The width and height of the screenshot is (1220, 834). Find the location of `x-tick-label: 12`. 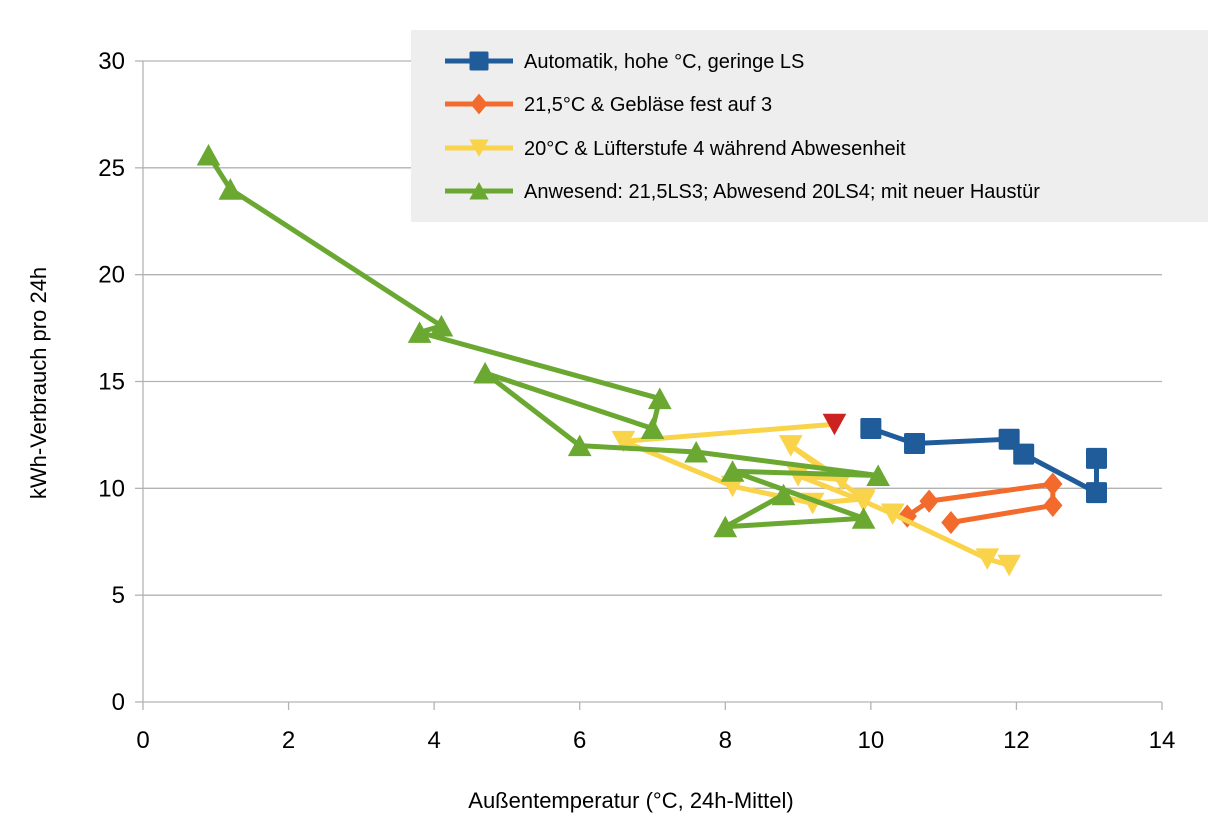

x-tick-label: 12 is located at coordinates (1016, 740).